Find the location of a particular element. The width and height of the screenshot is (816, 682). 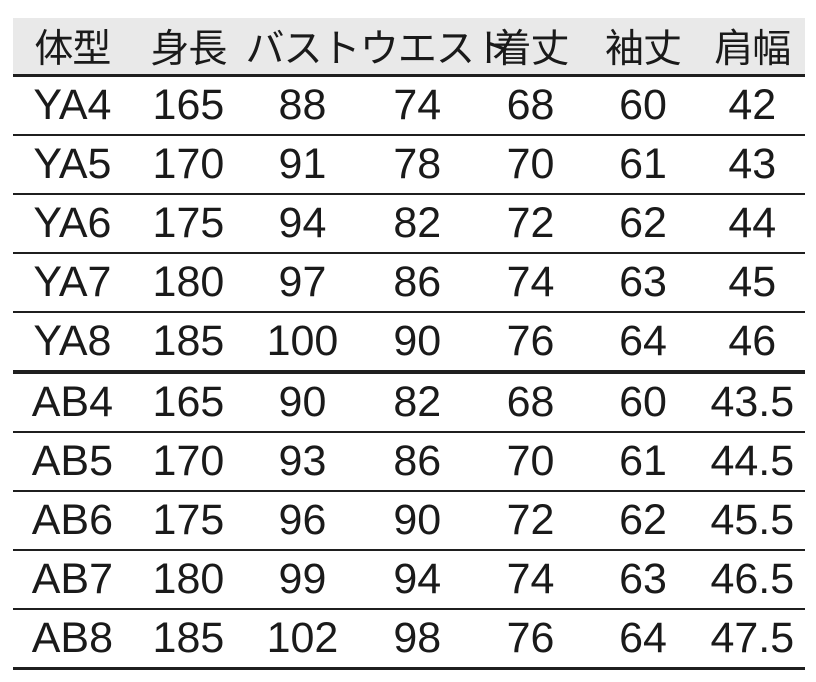

measurement-cell: 98 is located at coordinates (417, 639).